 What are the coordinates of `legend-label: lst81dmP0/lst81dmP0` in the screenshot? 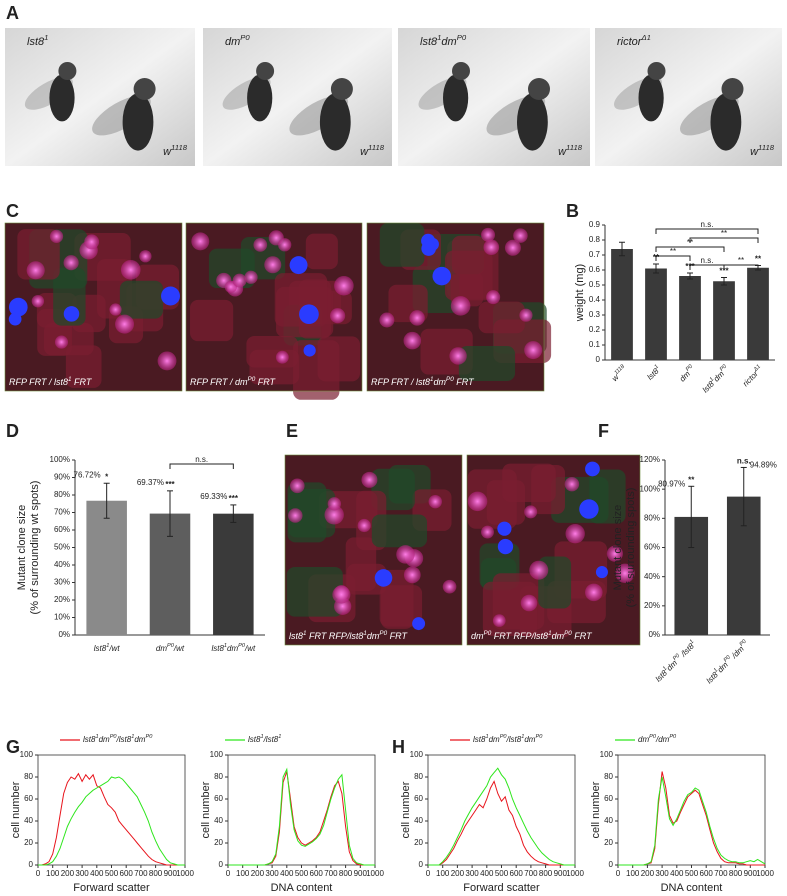 It's located at (508, 739).